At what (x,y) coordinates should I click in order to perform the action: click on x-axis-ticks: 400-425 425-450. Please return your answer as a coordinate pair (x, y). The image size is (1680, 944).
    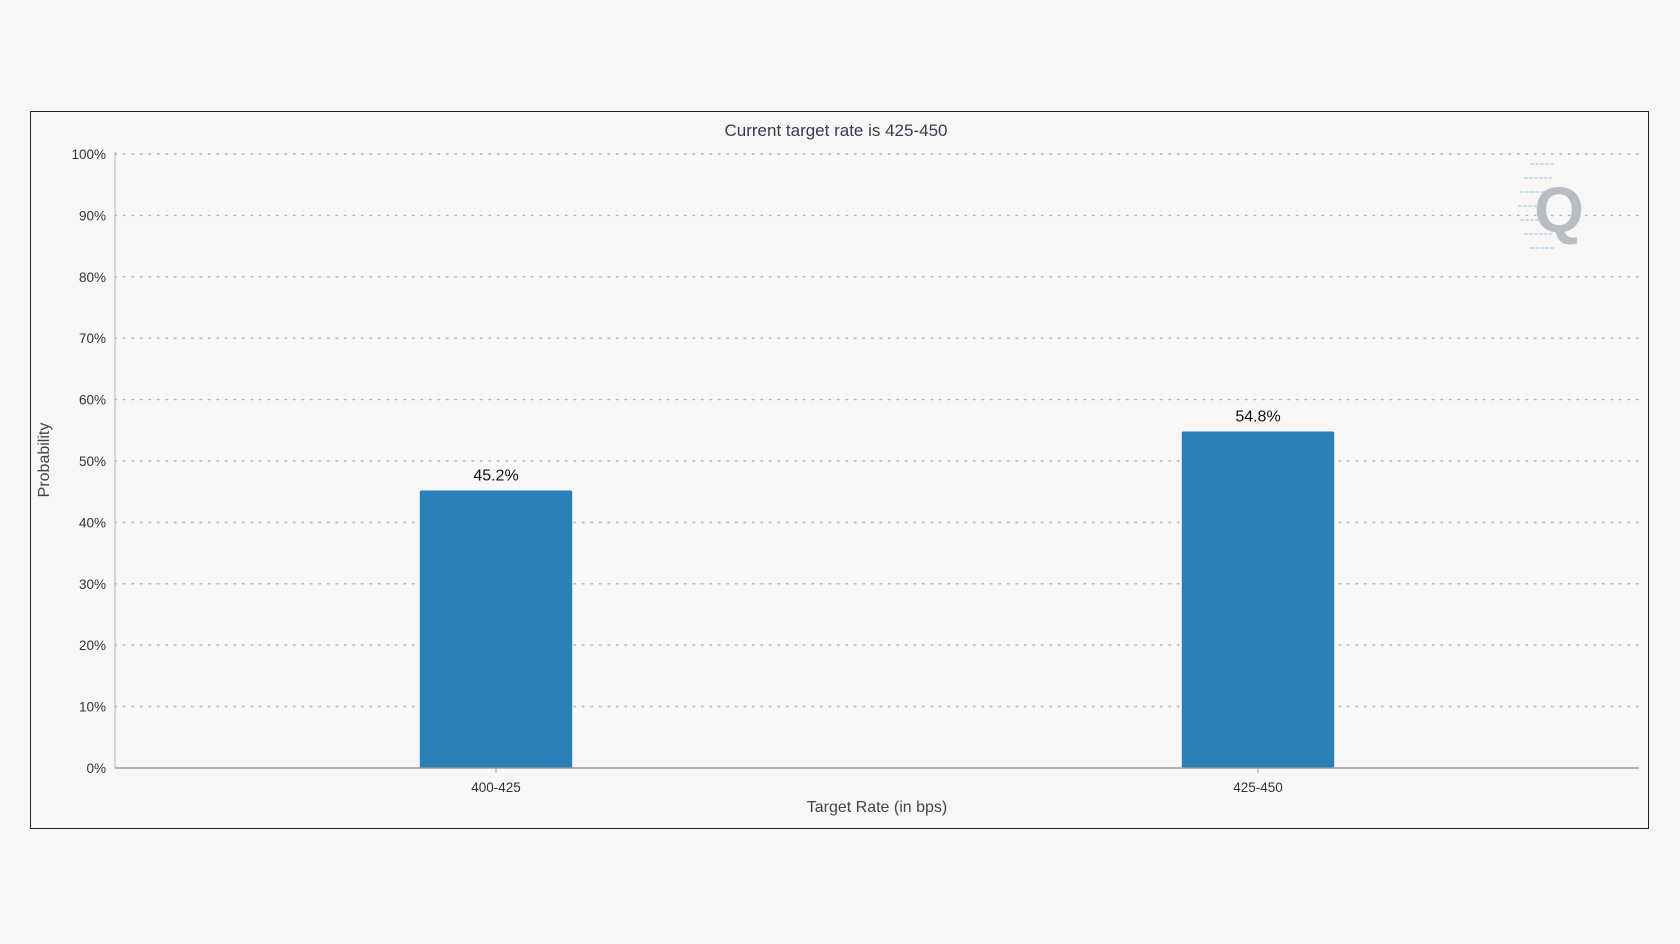
    Looking at the image, I should click on (877, 781).